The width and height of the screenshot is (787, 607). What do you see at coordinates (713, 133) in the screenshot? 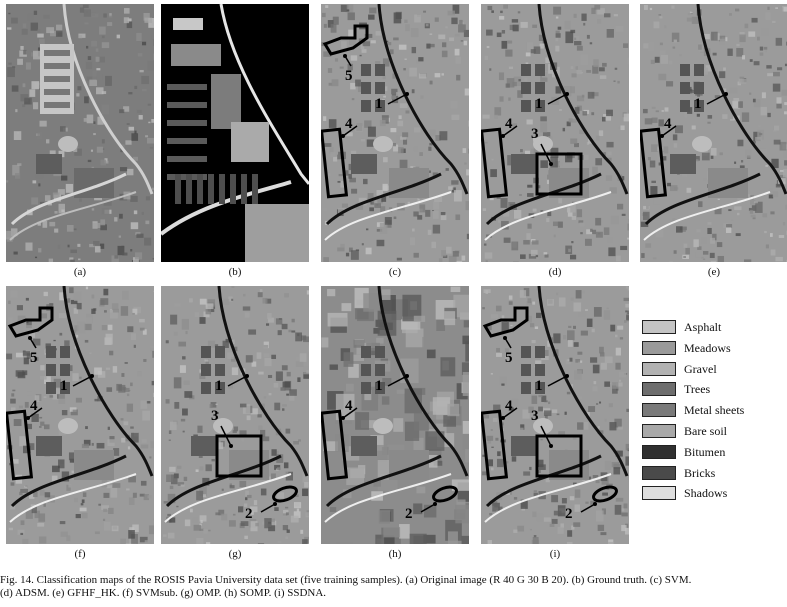
I see `classification-map-e: 14` at bounding box center [713, 133].